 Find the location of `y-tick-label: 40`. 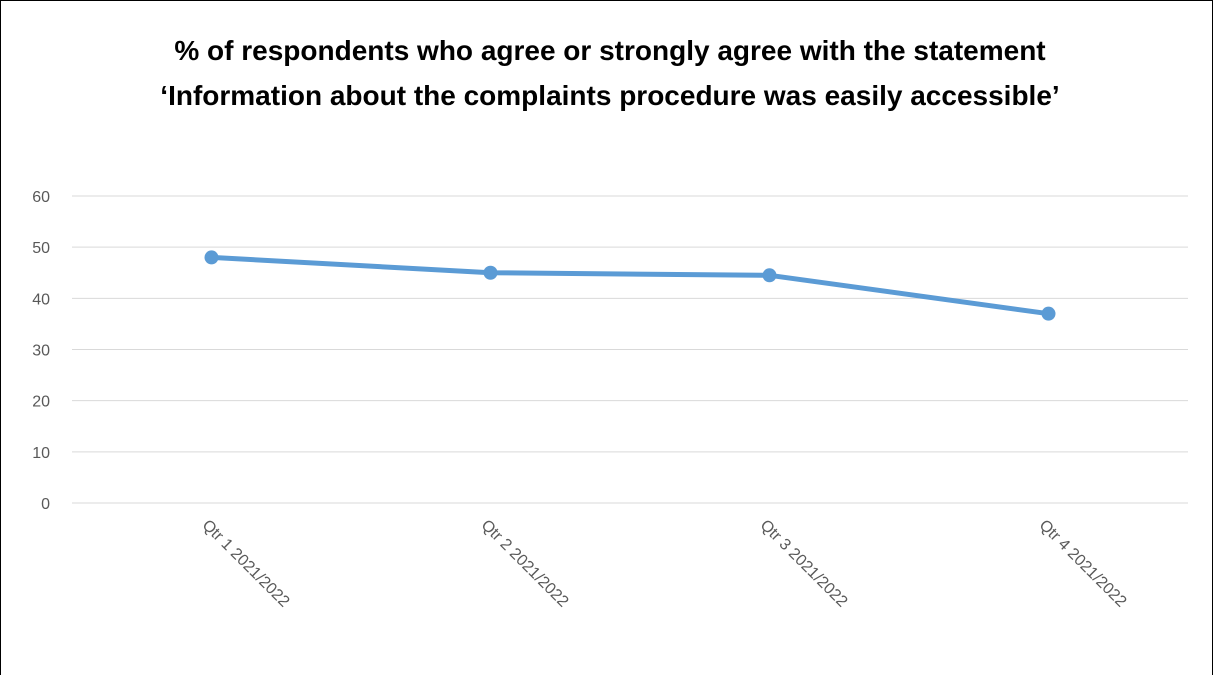

y-tick-label: 40 is located at coordinates (41, 299).